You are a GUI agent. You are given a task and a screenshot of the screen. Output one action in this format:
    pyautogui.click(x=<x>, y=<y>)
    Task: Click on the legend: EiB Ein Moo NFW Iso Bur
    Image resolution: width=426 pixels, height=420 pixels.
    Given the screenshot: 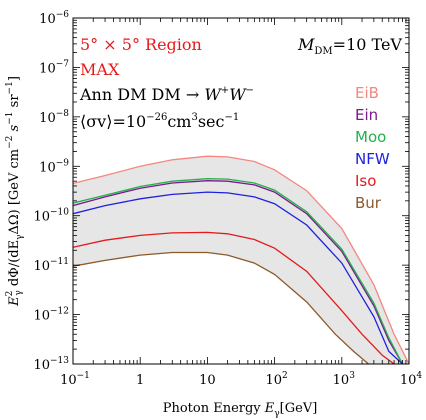 What is the action you would take?
    pyautogui.click(x=372, y=148)
    